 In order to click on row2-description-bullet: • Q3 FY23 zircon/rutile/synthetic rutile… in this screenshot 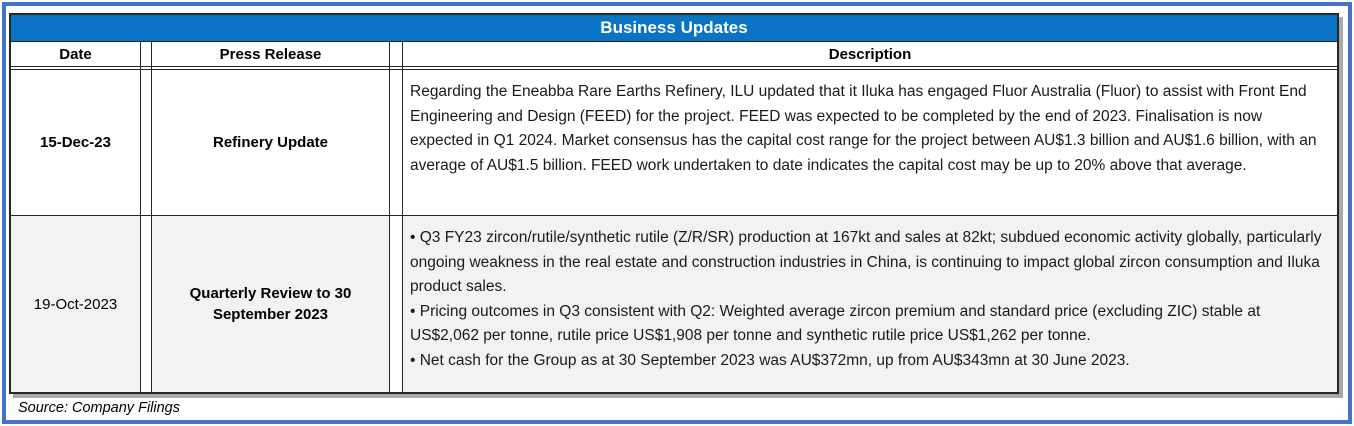, I will do `click(866, 262)`.